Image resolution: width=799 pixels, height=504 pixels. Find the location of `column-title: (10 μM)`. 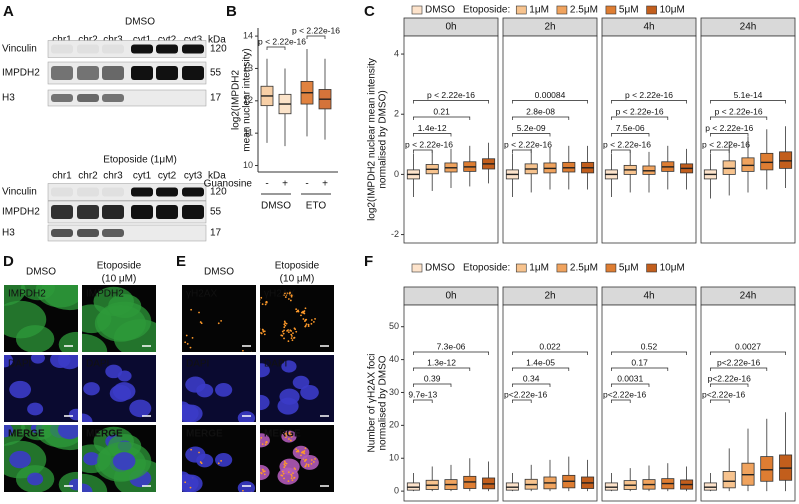

column-title: (10 μM) is located at coordinates (297, 279).